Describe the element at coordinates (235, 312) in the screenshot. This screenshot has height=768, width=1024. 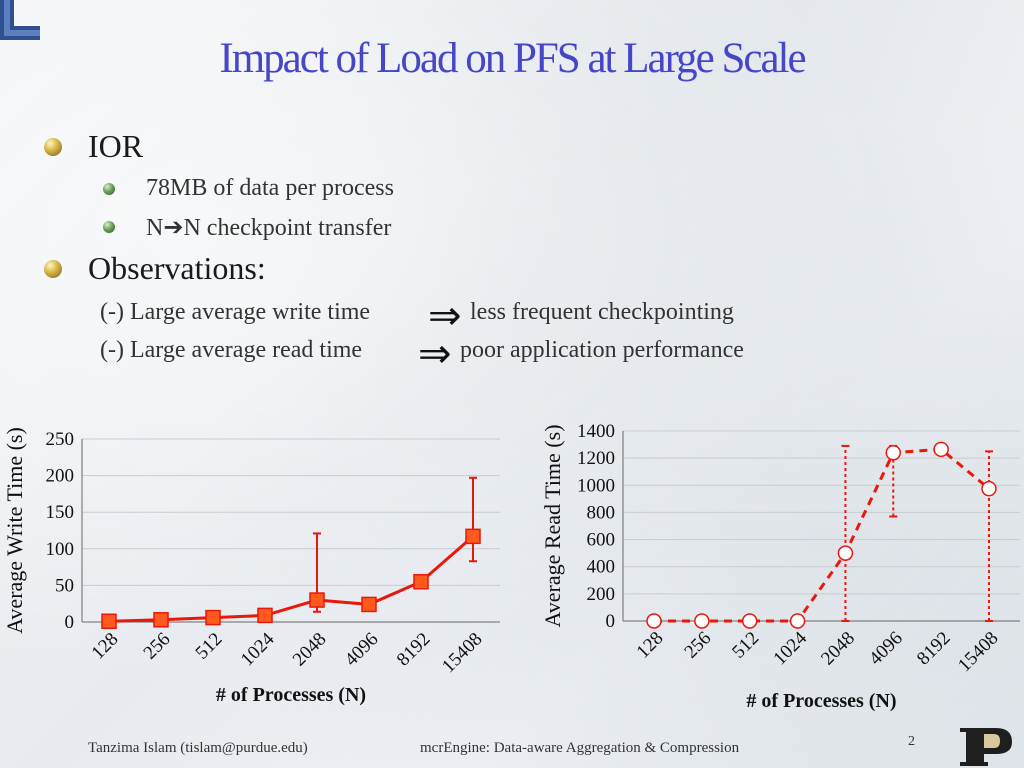
I see `observation-write-left: (-) Large average write time` at that location.